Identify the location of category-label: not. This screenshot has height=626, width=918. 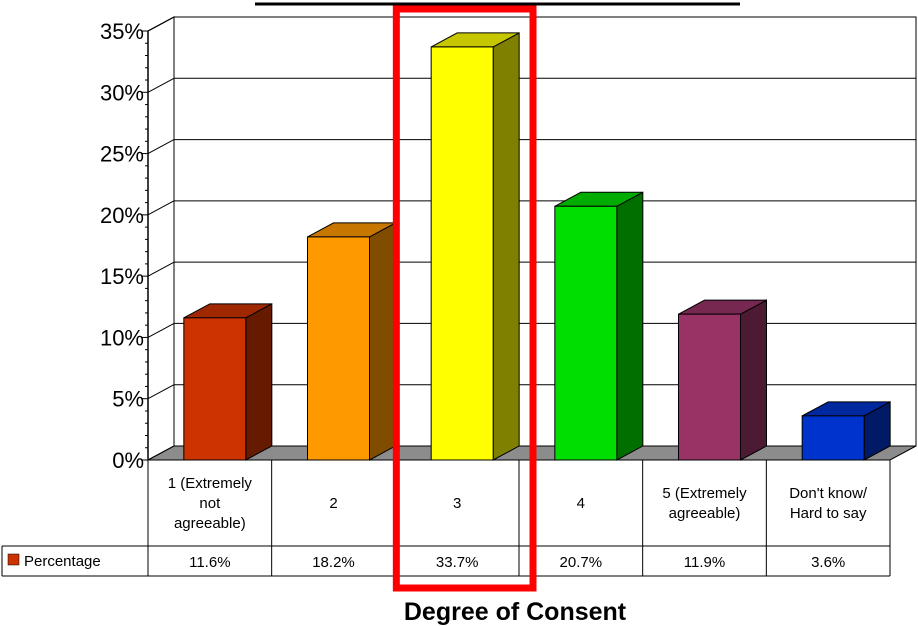
(210, 503).